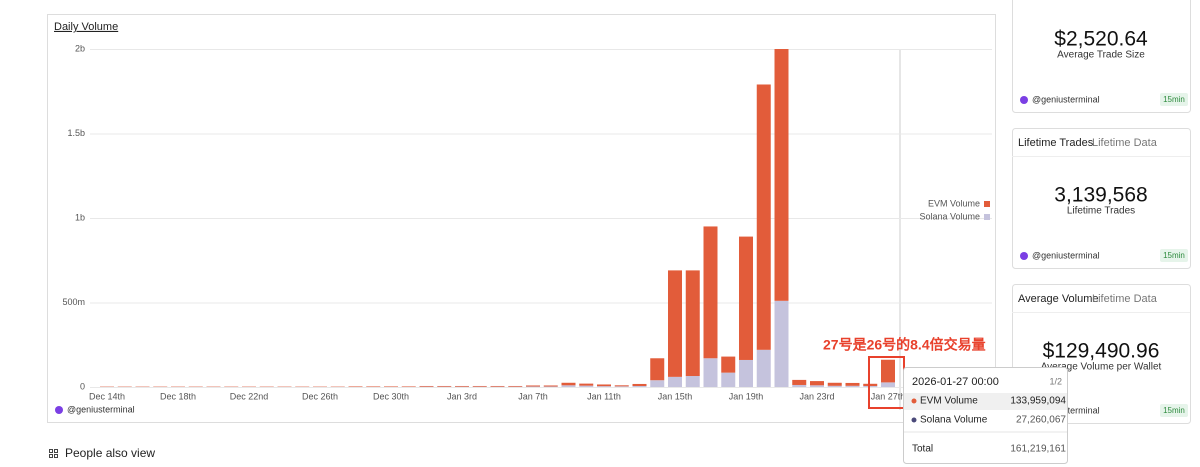 This screenshot has height=467, width=1200. I want to click on x-tick-label: Jan 11th, so click(604, 396).